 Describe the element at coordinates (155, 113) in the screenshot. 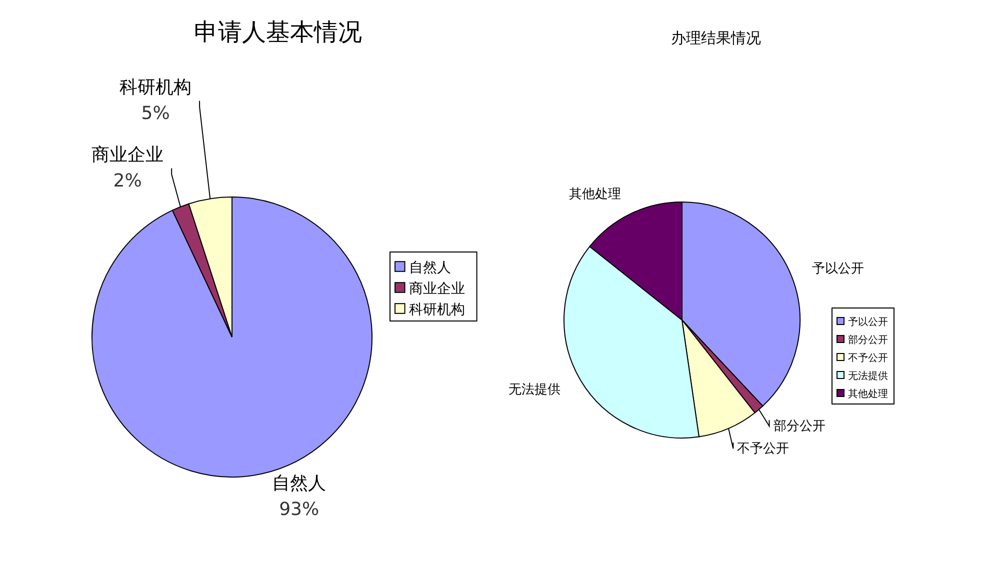

I see `data-label: 5%` at that location.